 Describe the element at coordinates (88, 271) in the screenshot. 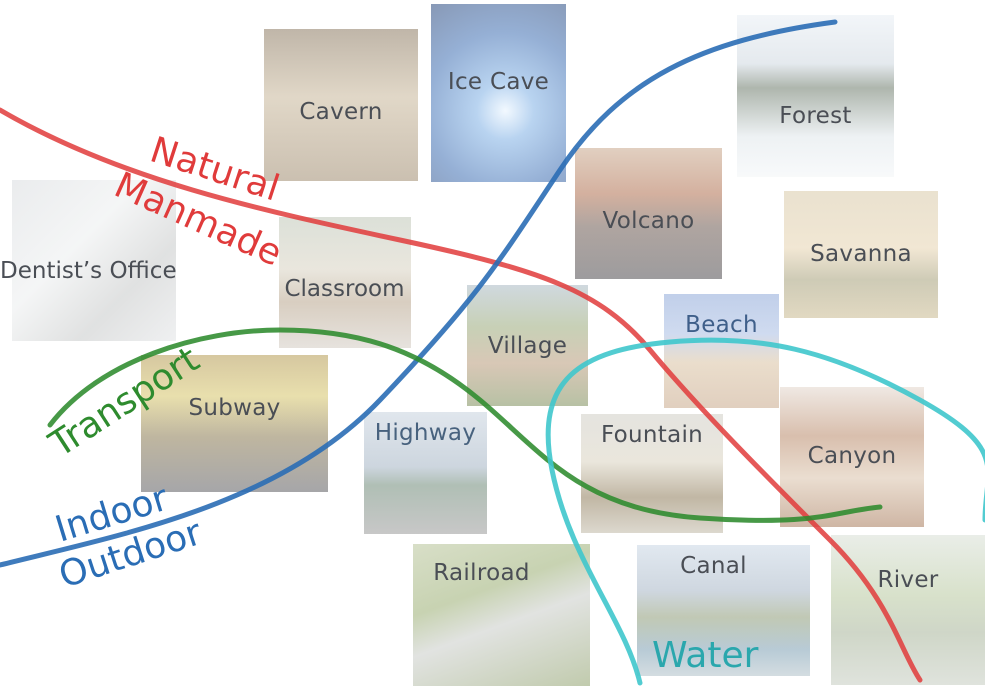

I see `scene-label-dentists-office: Dentist’s Office` at that location.